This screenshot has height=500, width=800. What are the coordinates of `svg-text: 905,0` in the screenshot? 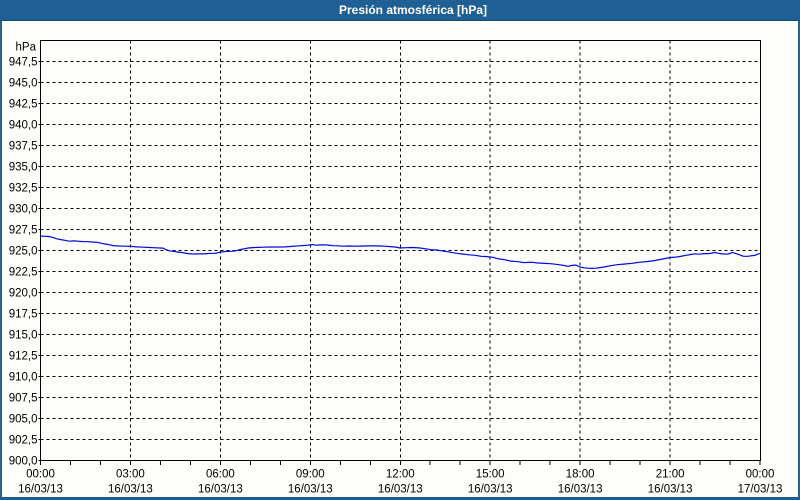 It's located at (23, 420).